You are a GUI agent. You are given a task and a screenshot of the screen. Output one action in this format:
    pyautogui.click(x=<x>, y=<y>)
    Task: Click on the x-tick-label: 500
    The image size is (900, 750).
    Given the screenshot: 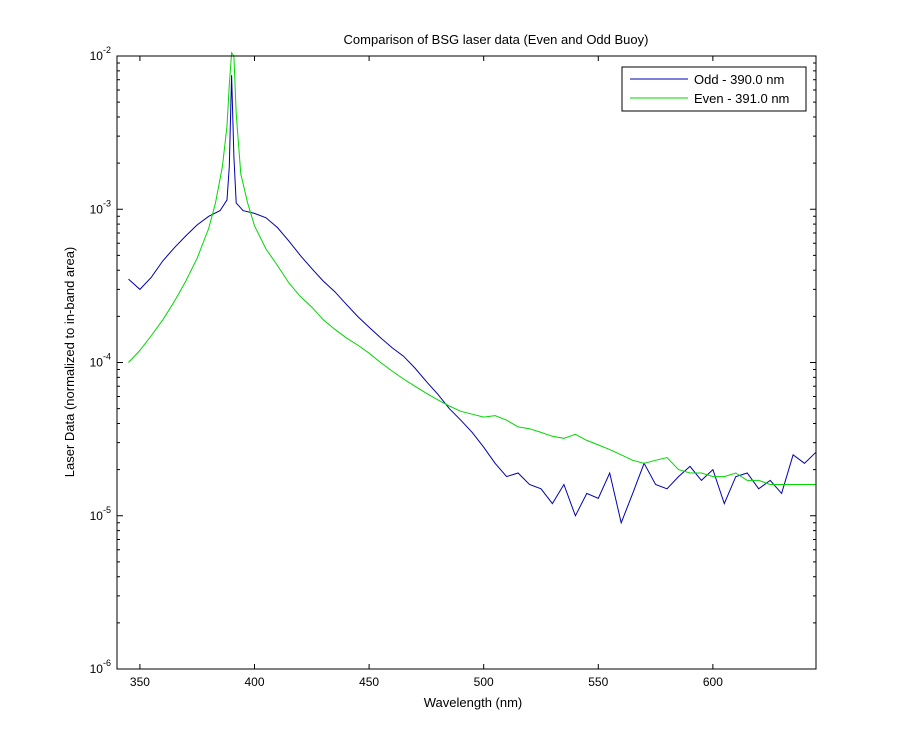 What is the action you would take?
    pyautogui.click(x=484, y=682)
    